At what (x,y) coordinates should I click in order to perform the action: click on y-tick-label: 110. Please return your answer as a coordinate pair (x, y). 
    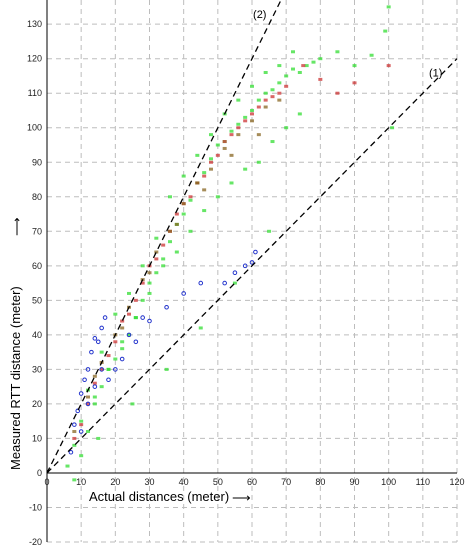
    Looking at the image, I should click on (35, 93).